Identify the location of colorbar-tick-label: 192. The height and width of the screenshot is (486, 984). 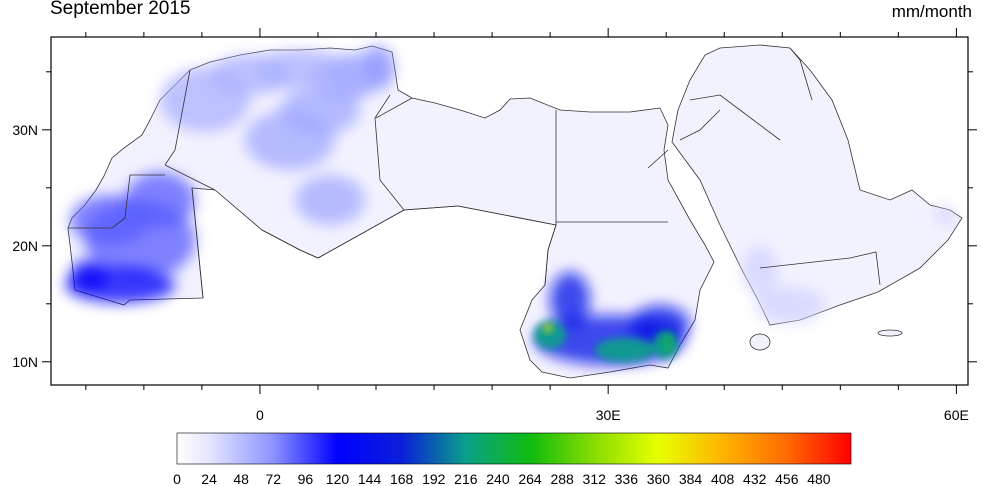
(434, 478).